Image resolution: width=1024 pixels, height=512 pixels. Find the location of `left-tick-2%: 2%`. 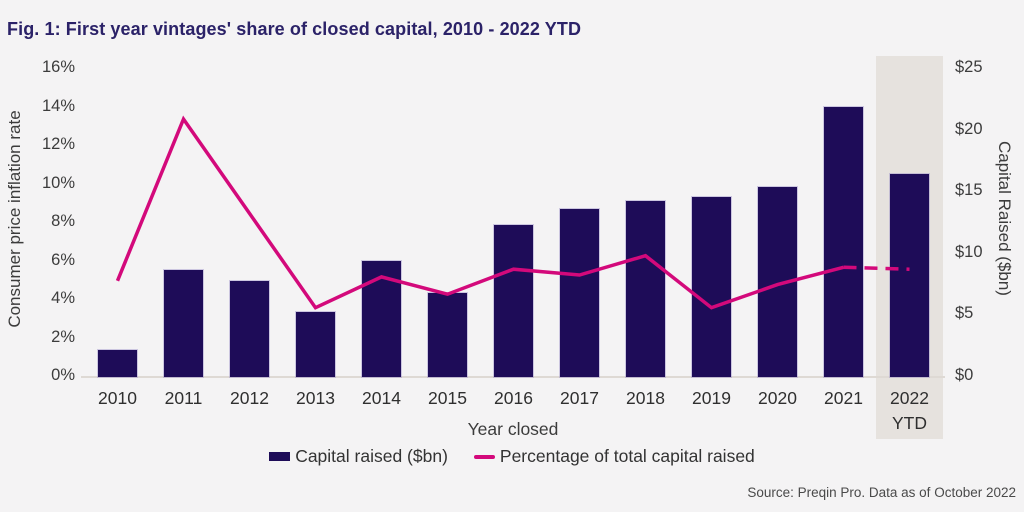

left-tick-2%: 2% is located at coordinates (63, 336).